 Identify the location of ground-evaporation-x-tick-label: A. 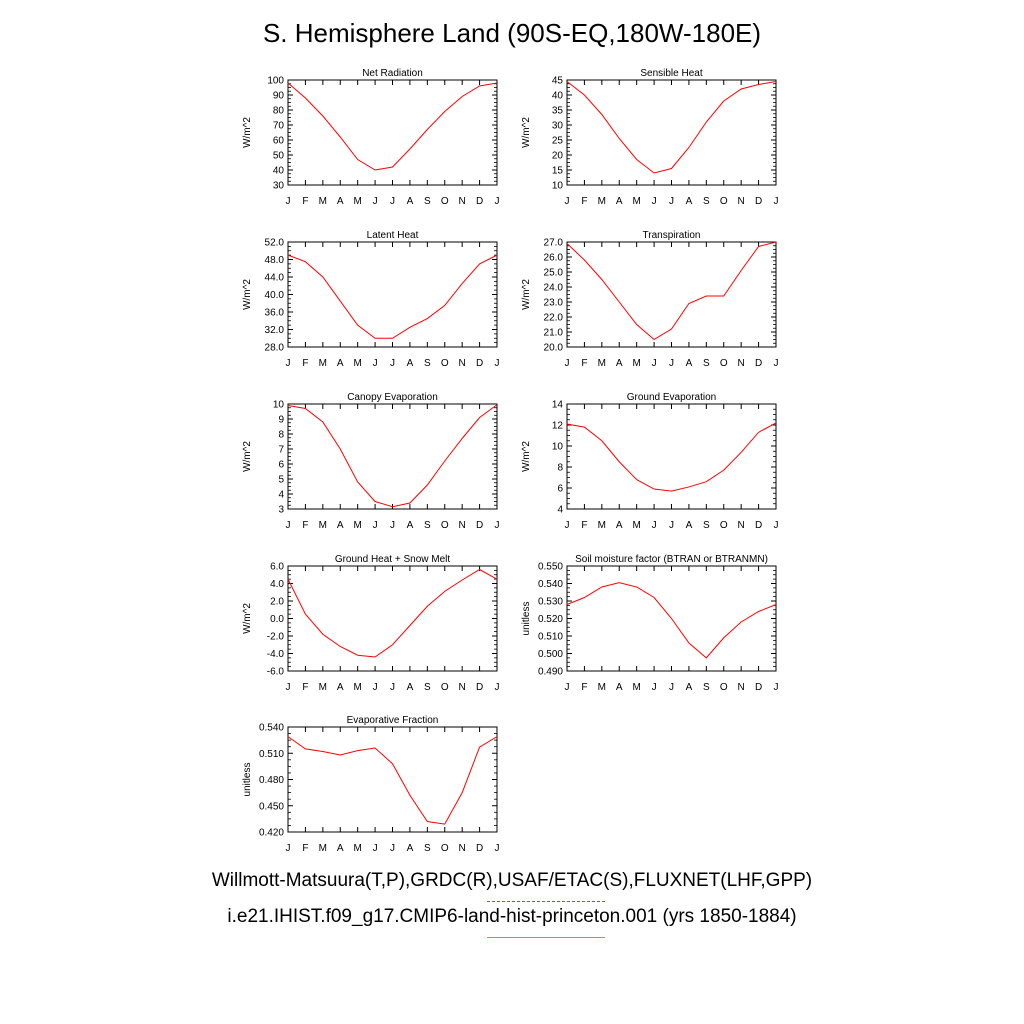
(689, 525).